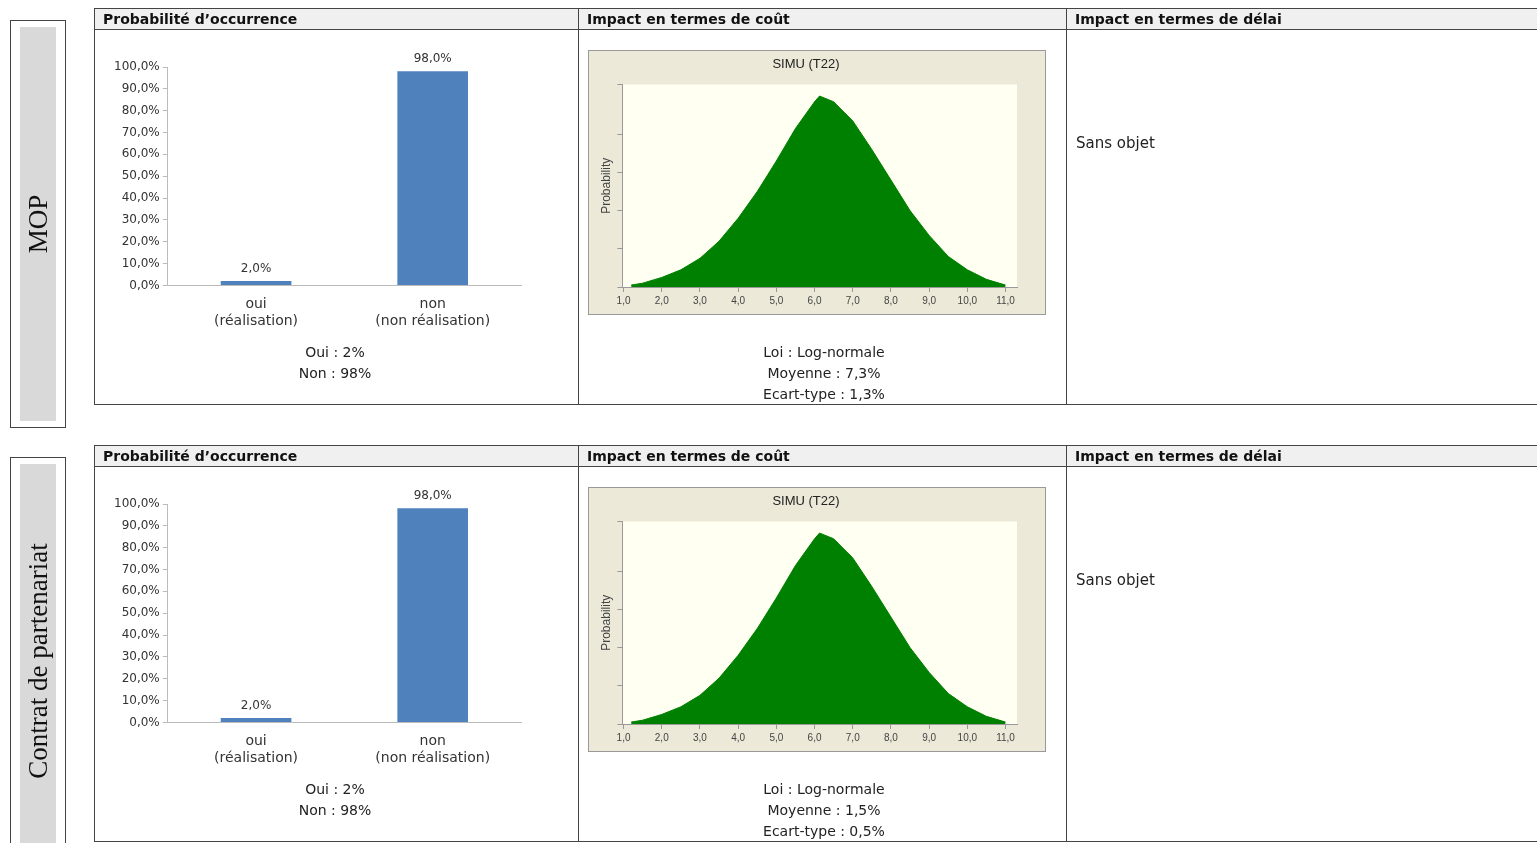 This screenshot has width=1537, height=843. I want to click on text: MOP, so click(38, 224).